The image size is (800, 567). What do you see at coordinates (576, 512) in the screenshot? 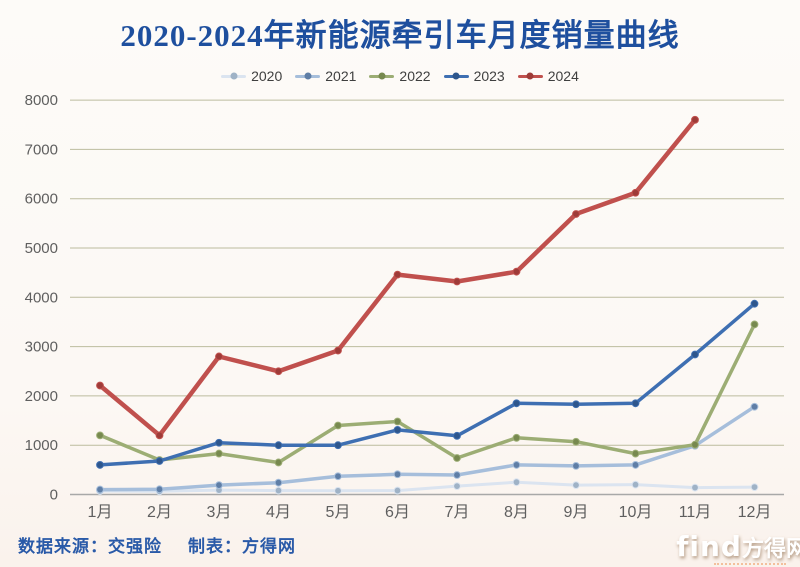
I see `x-tick-label: 9月` at bounding box center [576, 512].